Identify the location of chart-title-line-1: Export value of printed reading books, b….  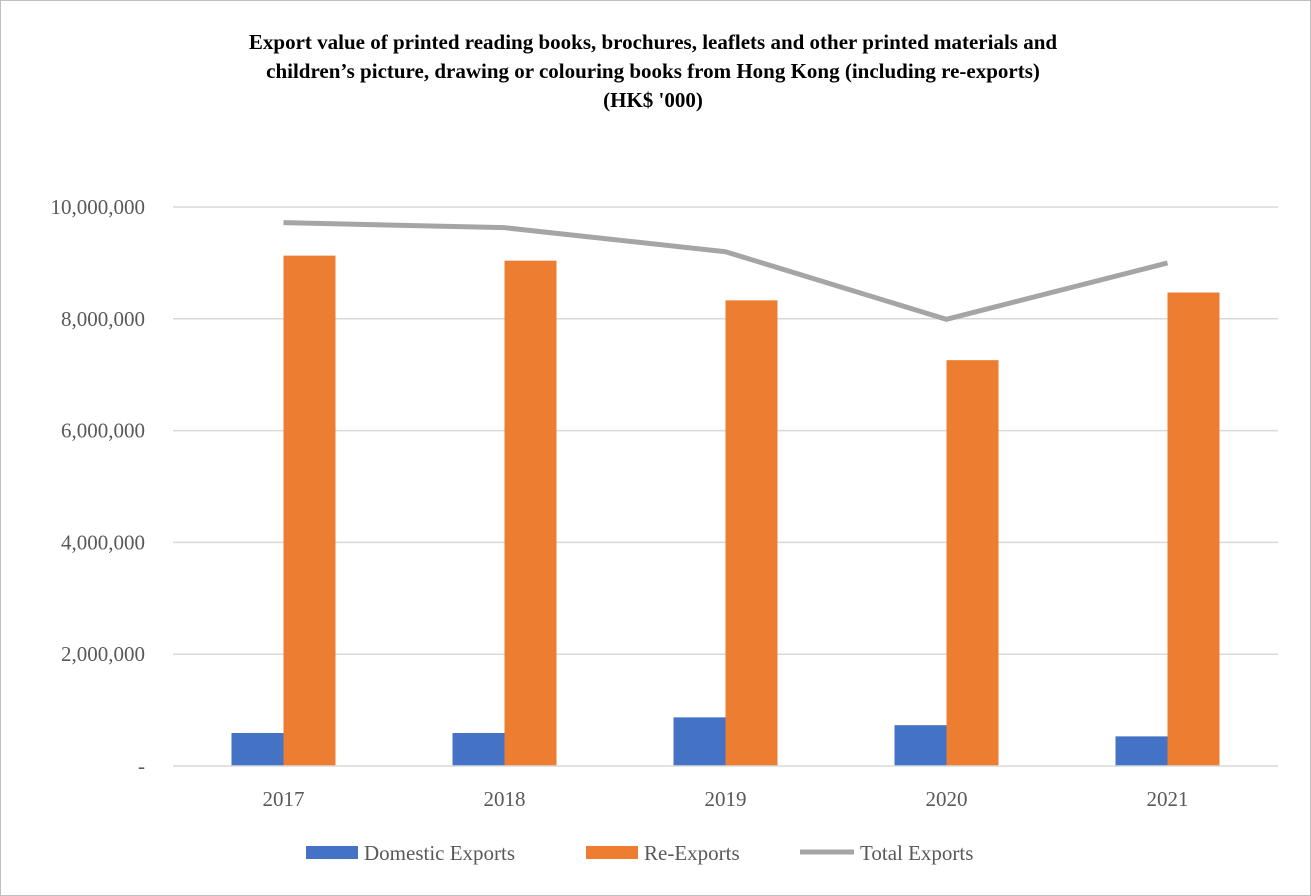
(653, 42).